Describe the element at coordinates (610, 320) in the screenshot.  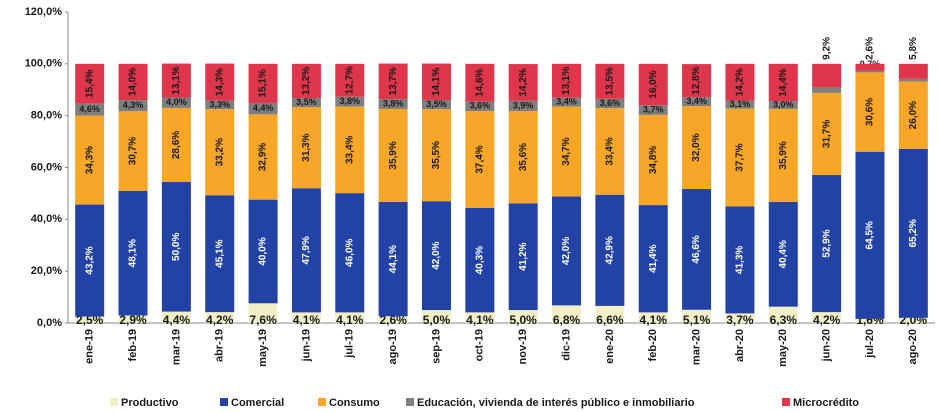
I see `value-label: 6,6%` at that location.